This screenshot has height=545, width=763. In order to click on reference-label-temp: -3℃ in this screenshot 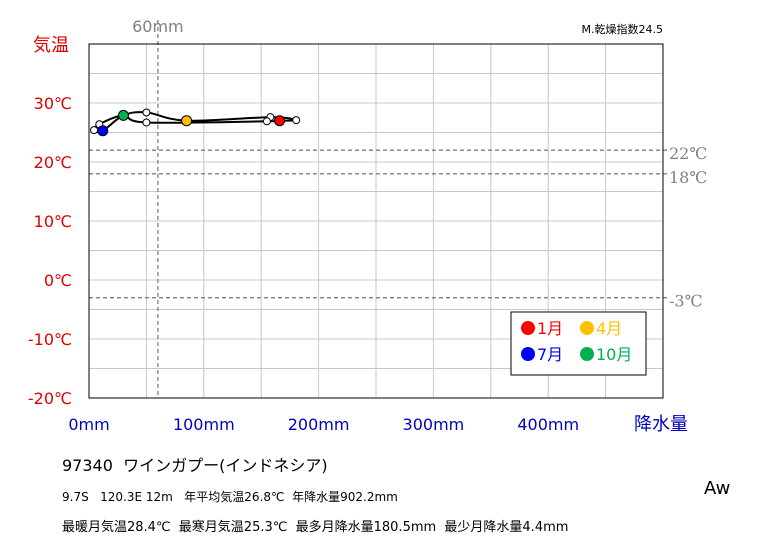, I will do `click(685, 301)`.